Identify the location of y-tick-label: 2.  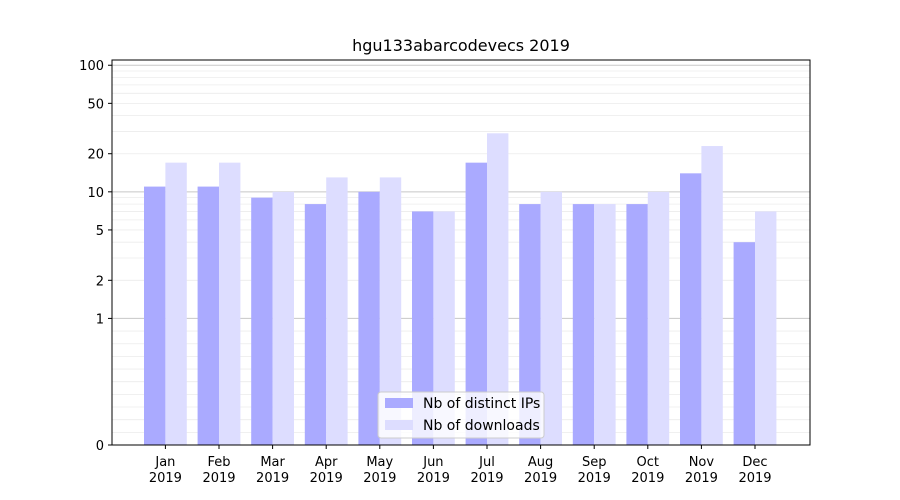
(100, 281).